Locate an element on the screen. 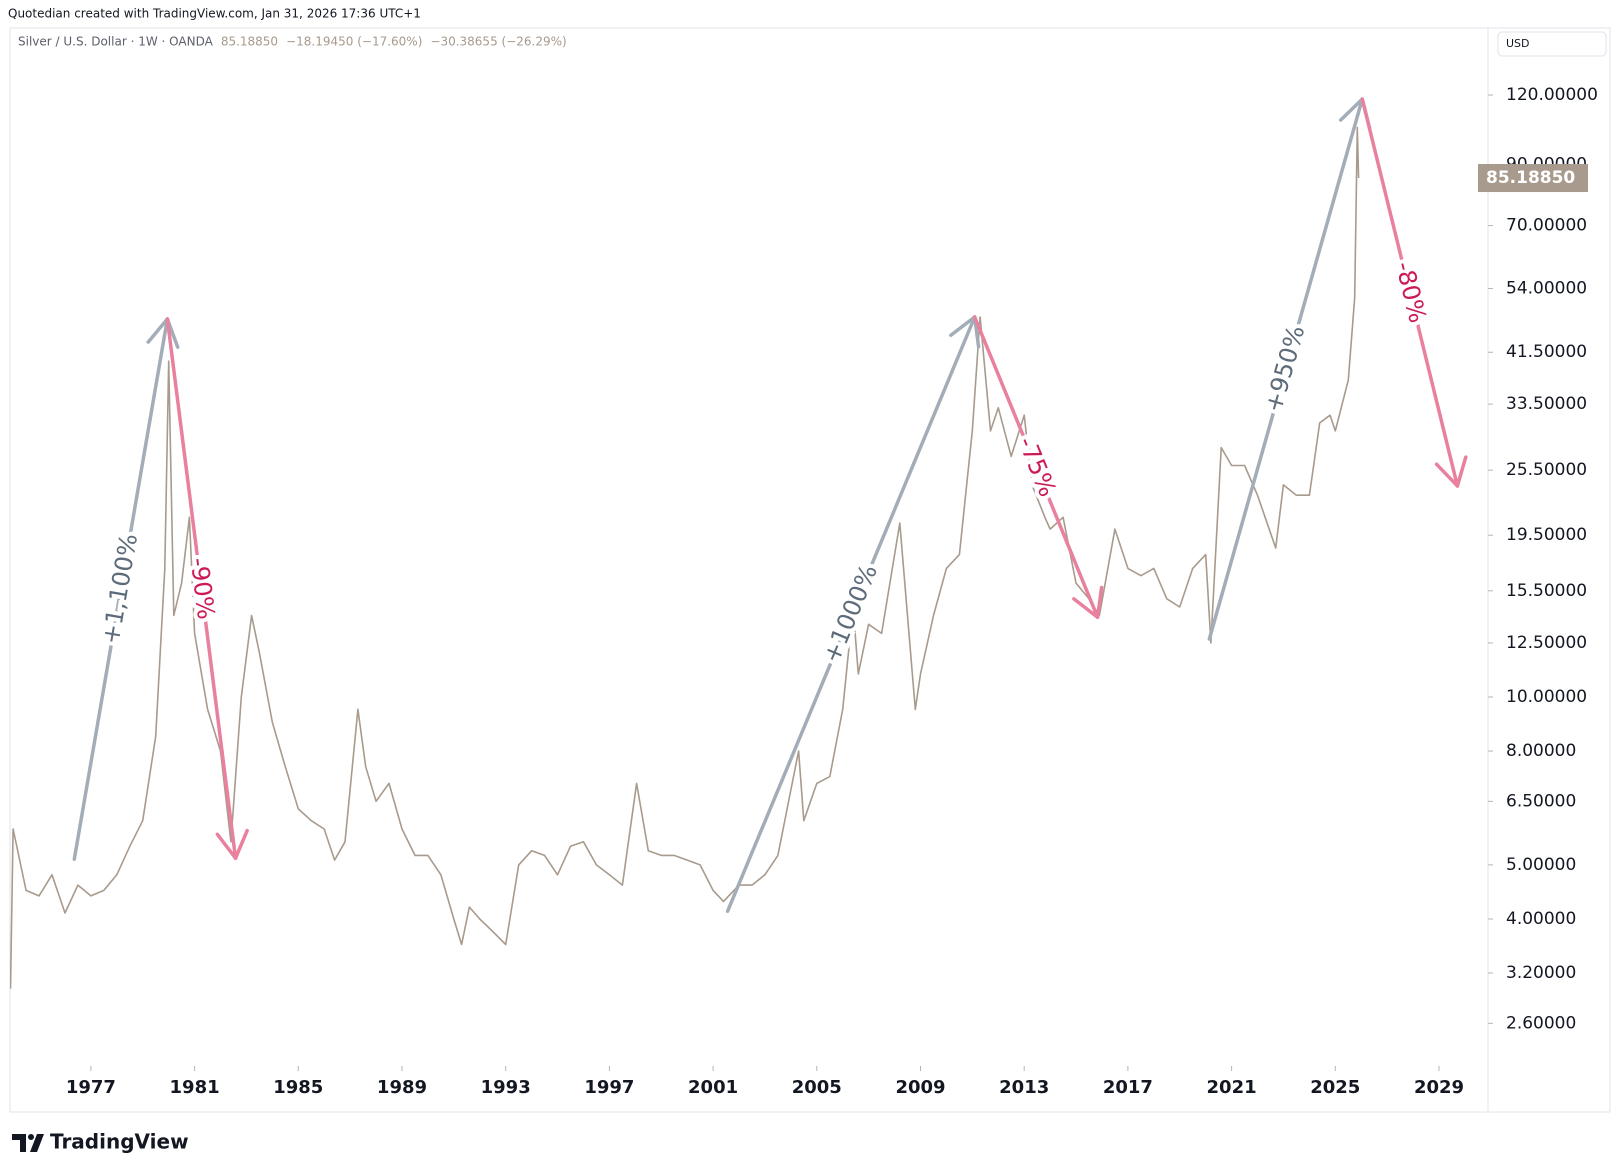 The image size is (1618, 1170). x-tick-label: 2029 is located at coordinates (1439, 1087).